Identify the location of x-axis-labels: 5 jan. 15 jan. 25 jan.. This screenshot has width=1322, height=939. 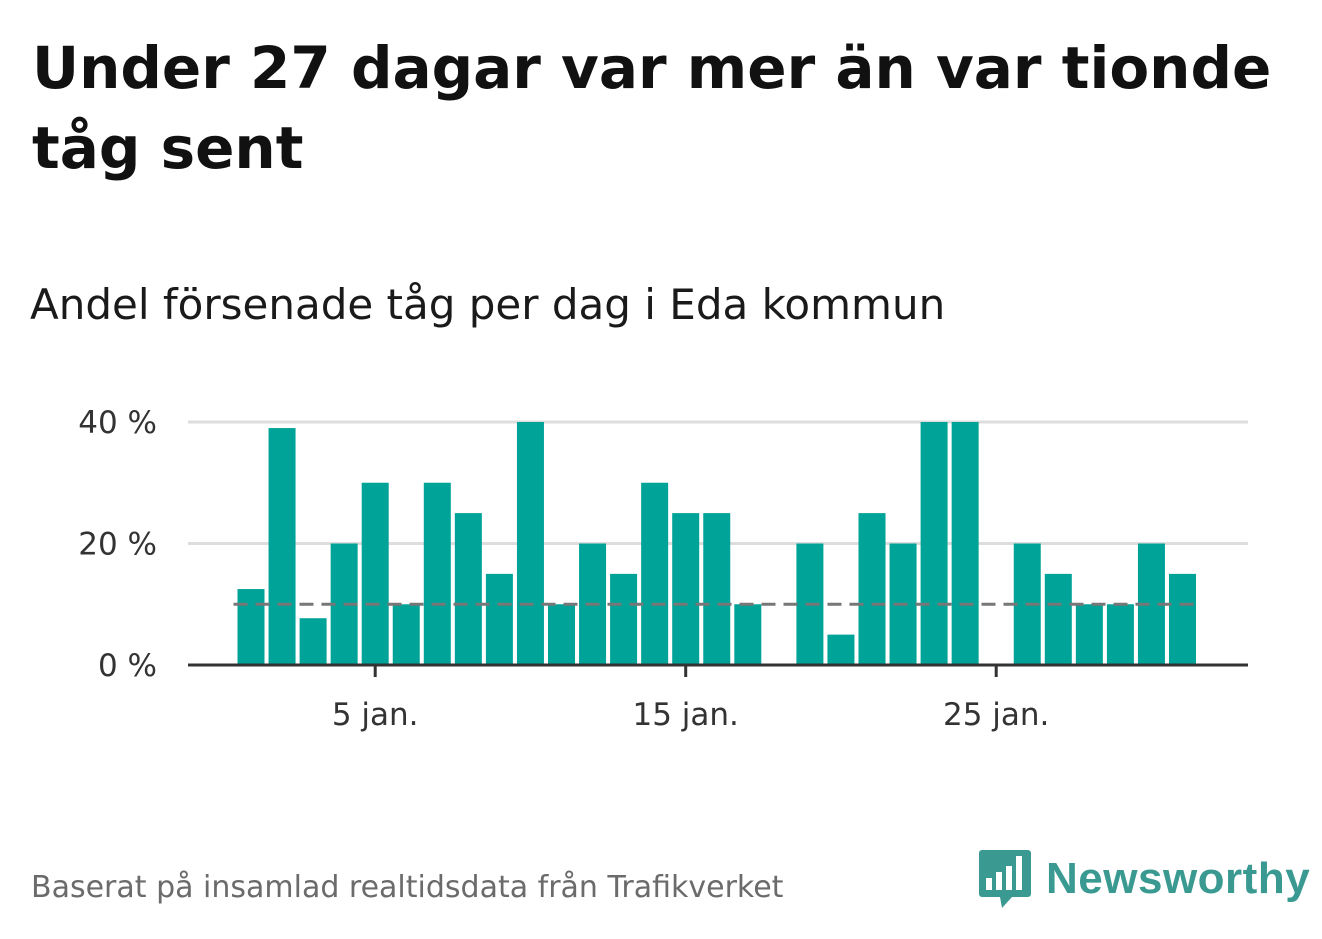
(691, 715).